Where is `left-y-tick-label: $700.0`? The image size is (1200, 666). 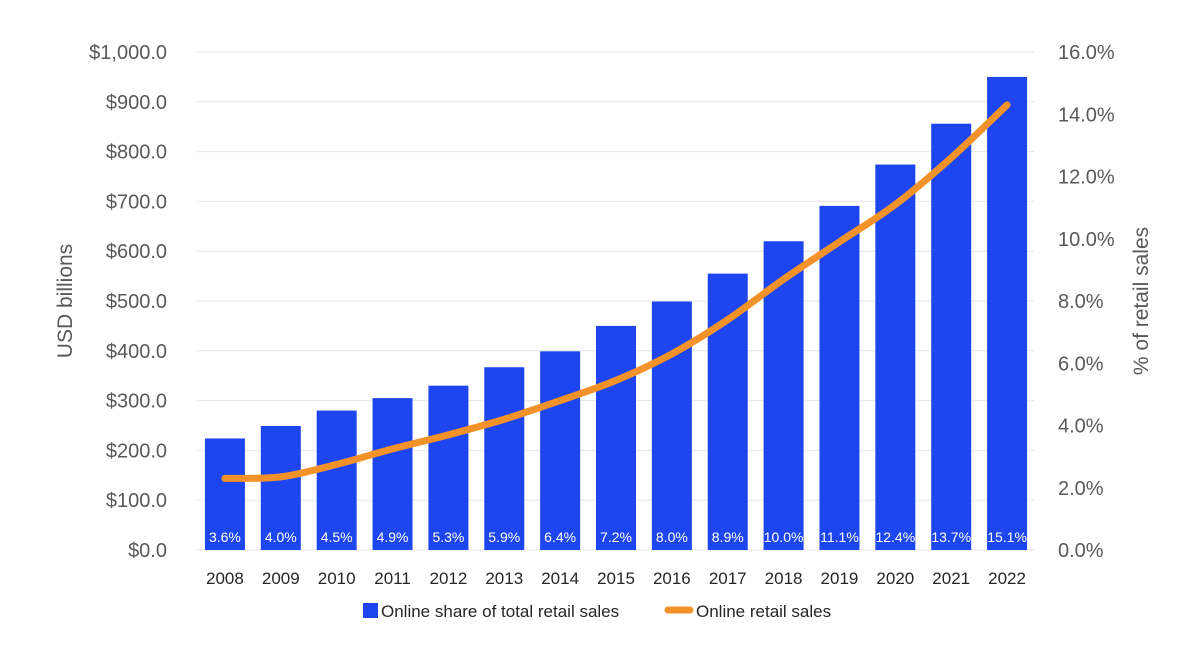
left-y-tick-label: $700.0 is located at coordinates (136, 202).